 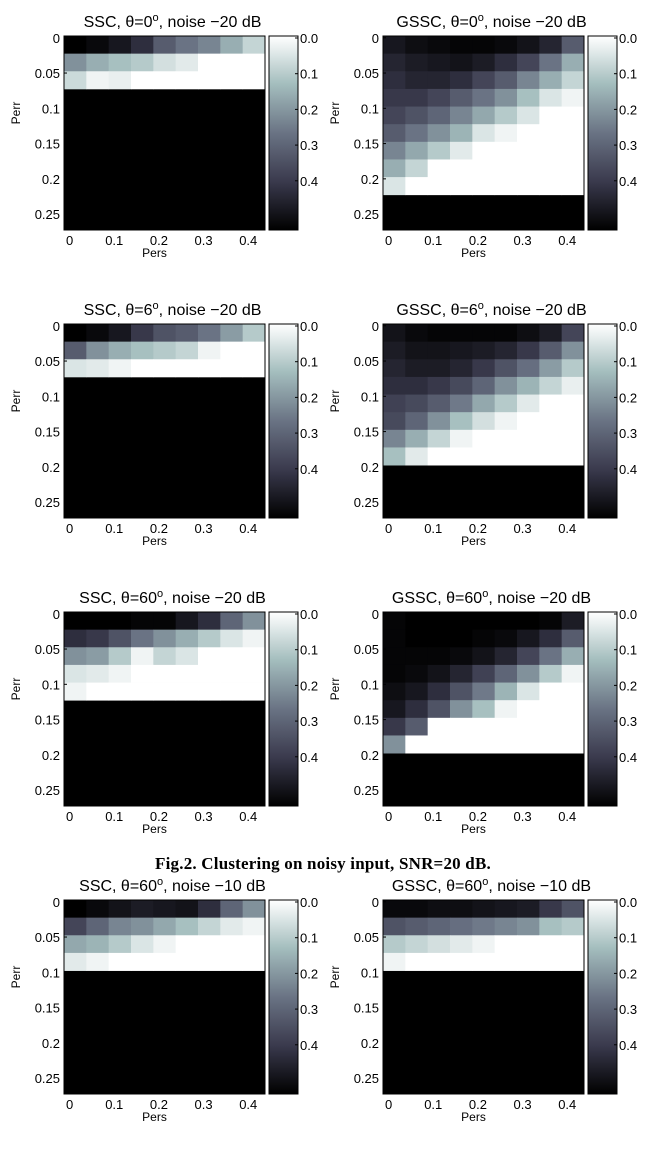 I want to click on panel-title: GSSC, θ=60o, noise −20 dB, so click(x=491, y=597).